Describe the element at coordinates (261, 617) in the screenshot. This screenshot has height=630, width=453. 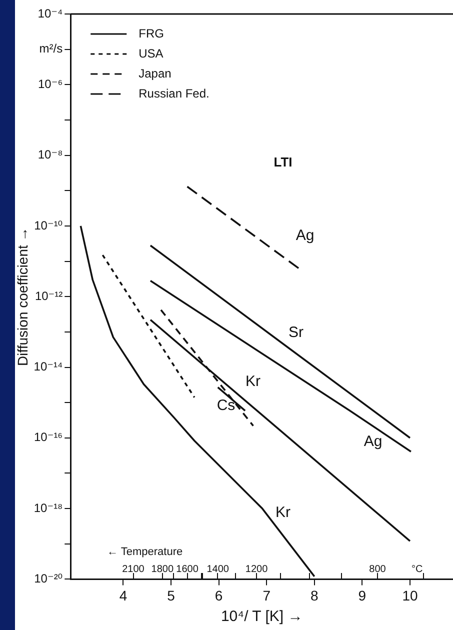
I see `x-axis-title: 10⁴/ T [K] →` at that location.